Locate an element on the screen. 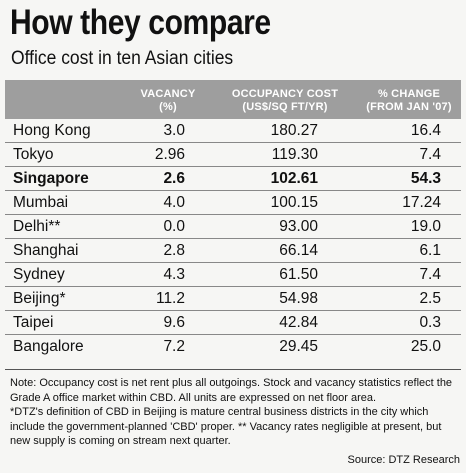 This screenshot has height=473, width=466. cell-vacancy: 11.2 is located at coordinates (168, 298).